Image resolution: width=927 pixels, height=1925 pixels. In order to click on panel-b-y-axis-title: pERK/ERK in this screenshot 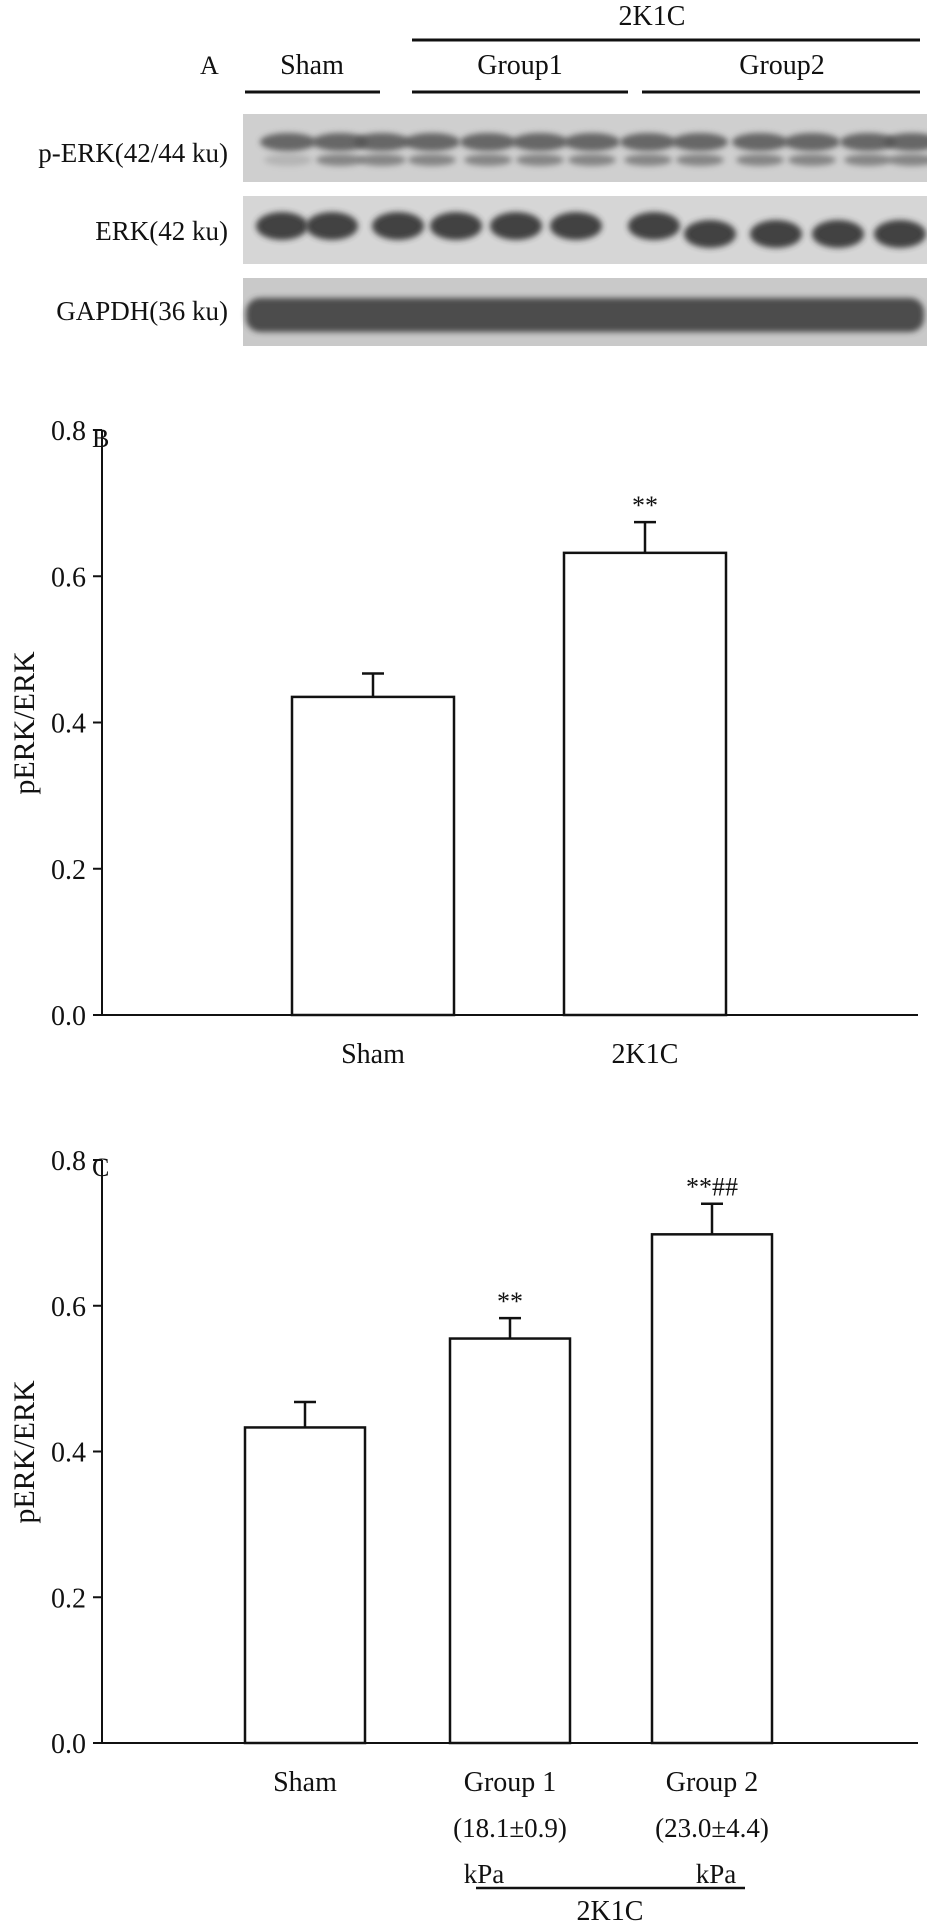, I will do `click(24, 723)`.